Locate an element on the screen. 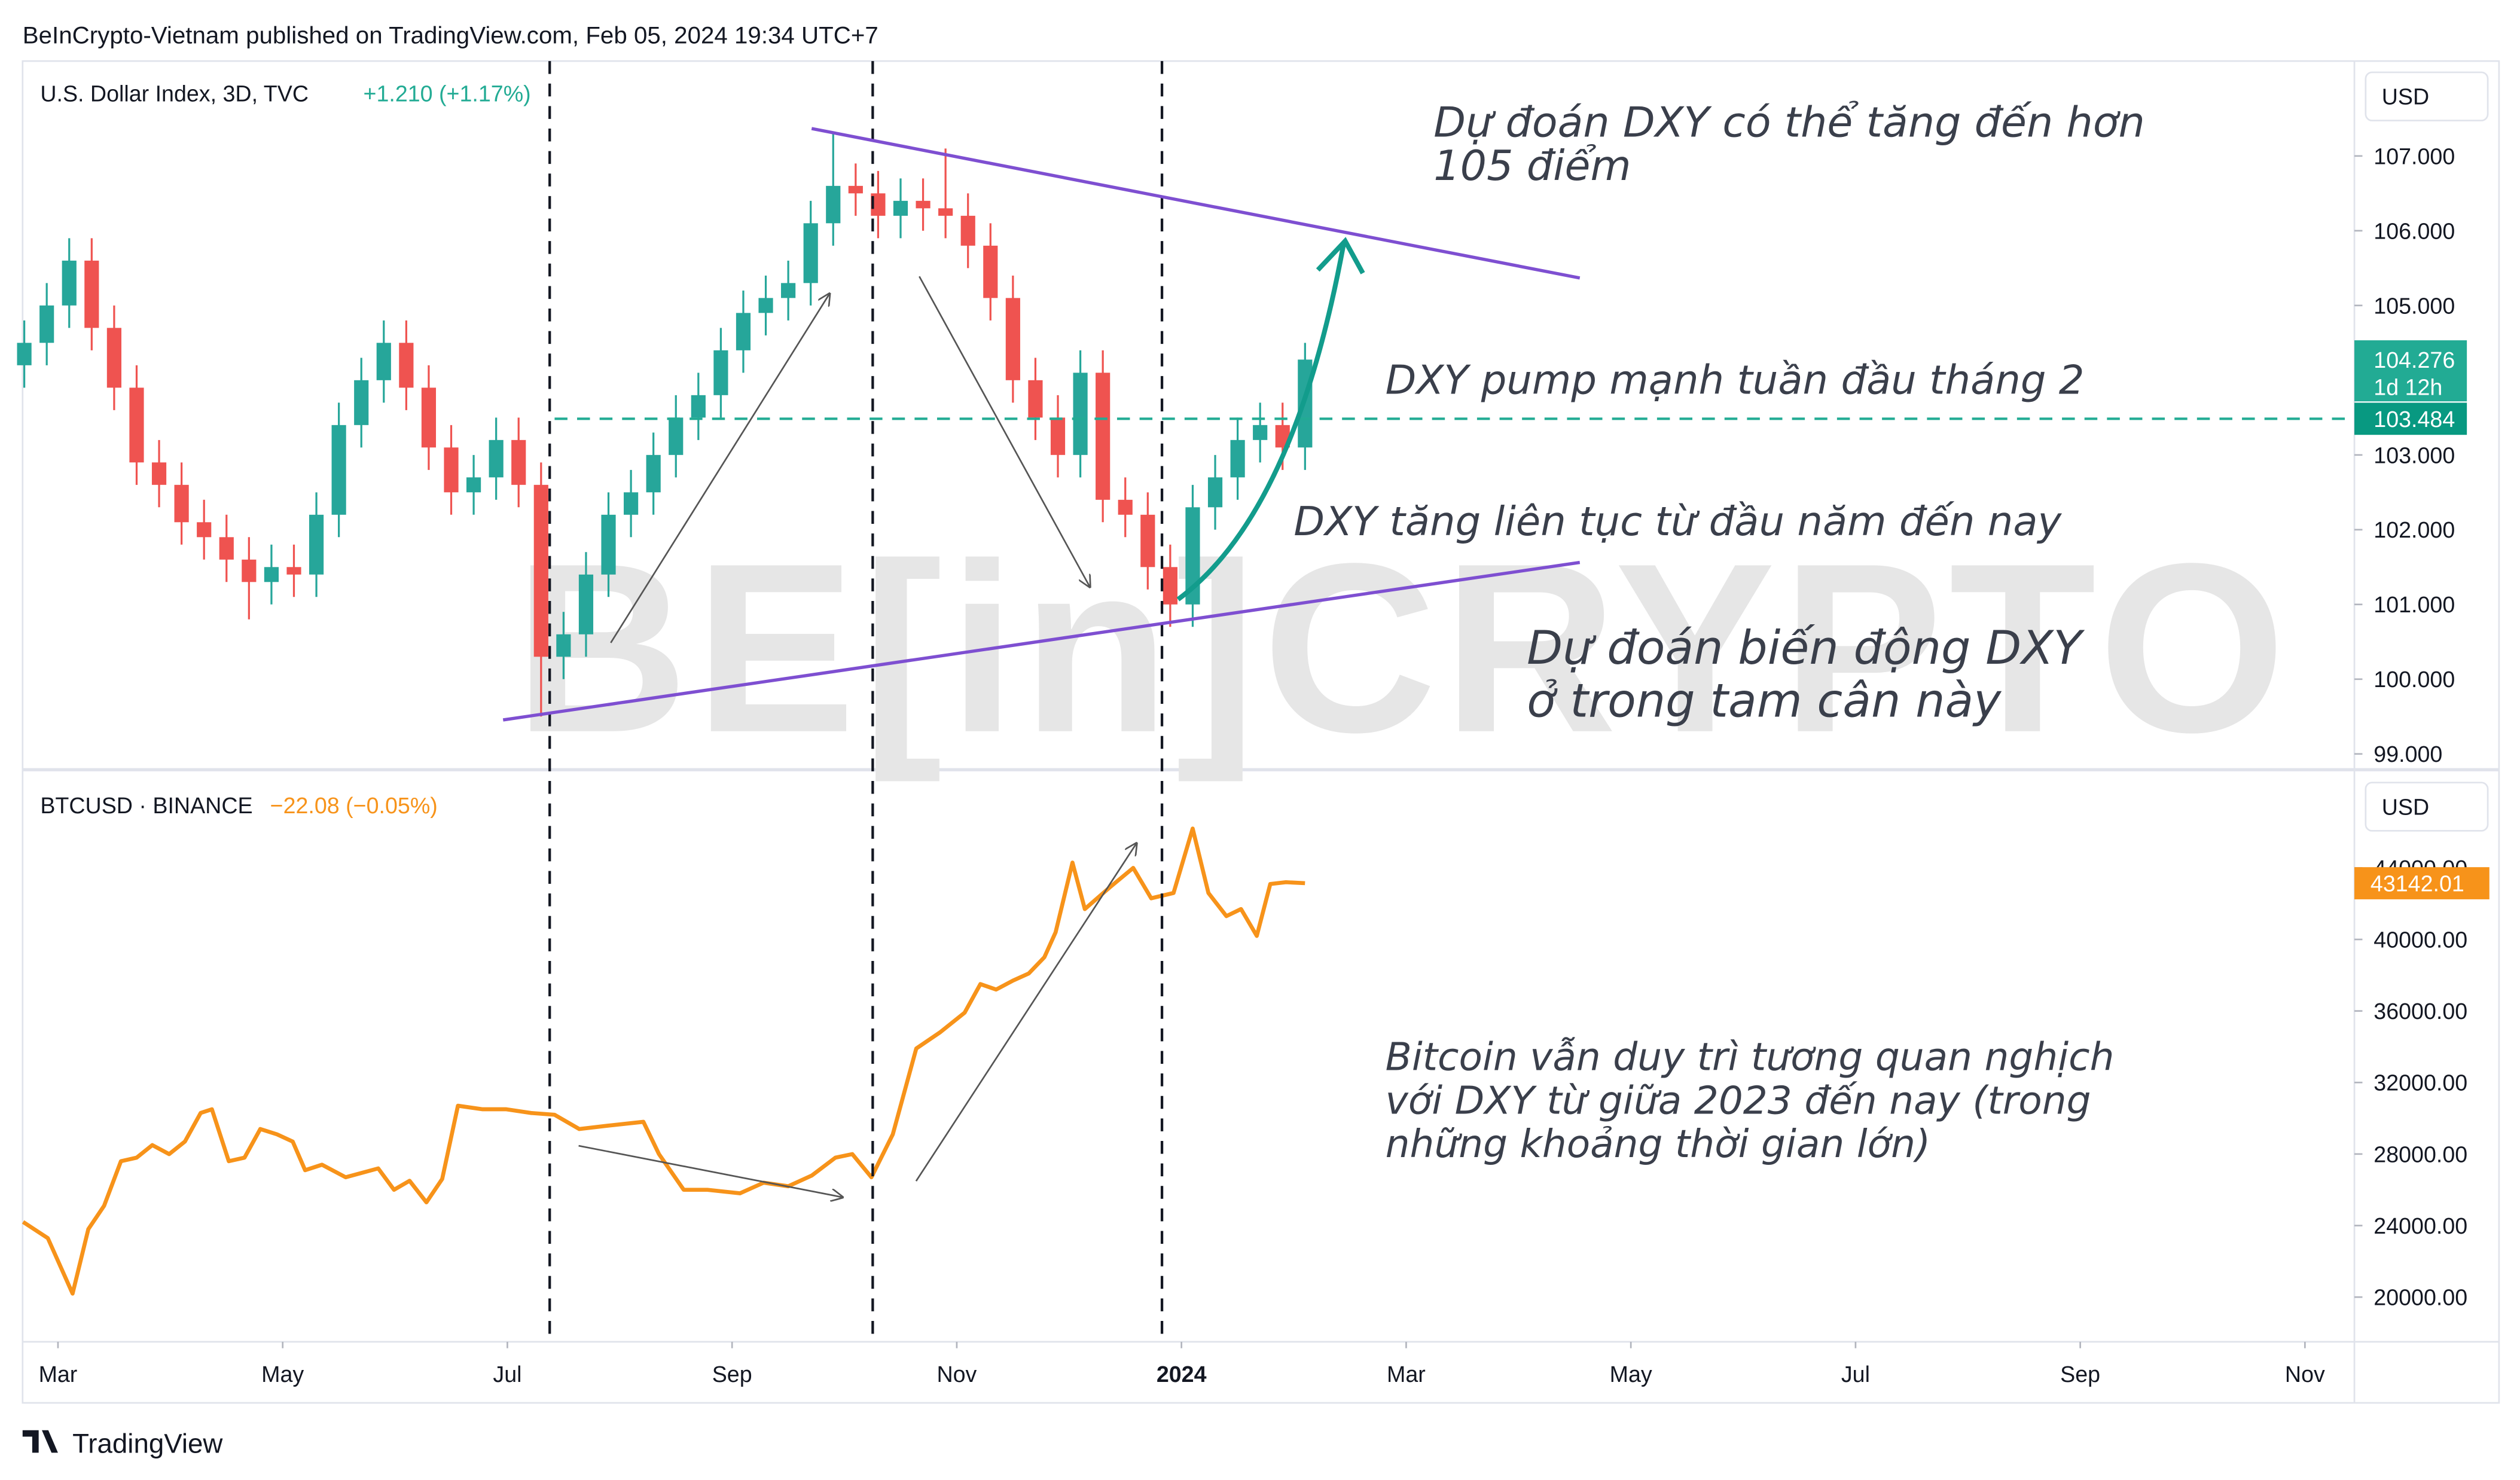 This screenshot has width=2520, height=1480. y-tick-label: 101.000 is located at coordinates (2414, 604).